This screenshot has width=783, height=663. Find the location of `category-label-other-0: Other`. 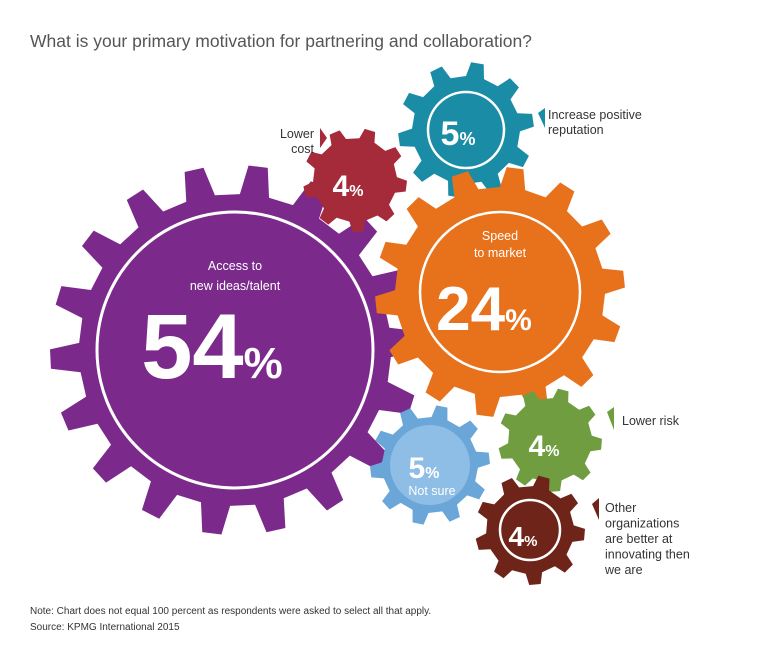

category-label-other-0: Other is located at coordinates (620, 508).